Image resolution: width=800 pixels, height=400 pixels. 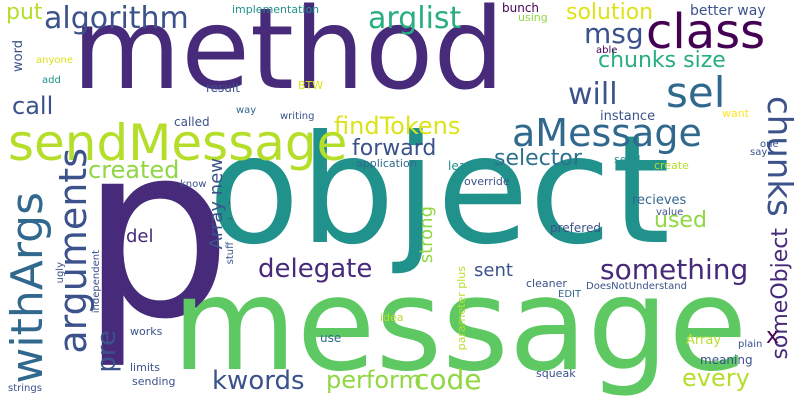 I want to click on word-word: word, so click(x=18, y=56).